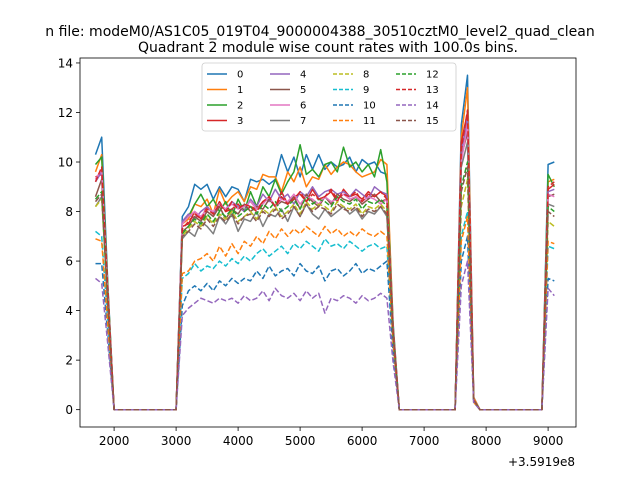 The width and height of the screenshot is (640, 480). I want to click on legend-label-2: 2, so click(240, 106).